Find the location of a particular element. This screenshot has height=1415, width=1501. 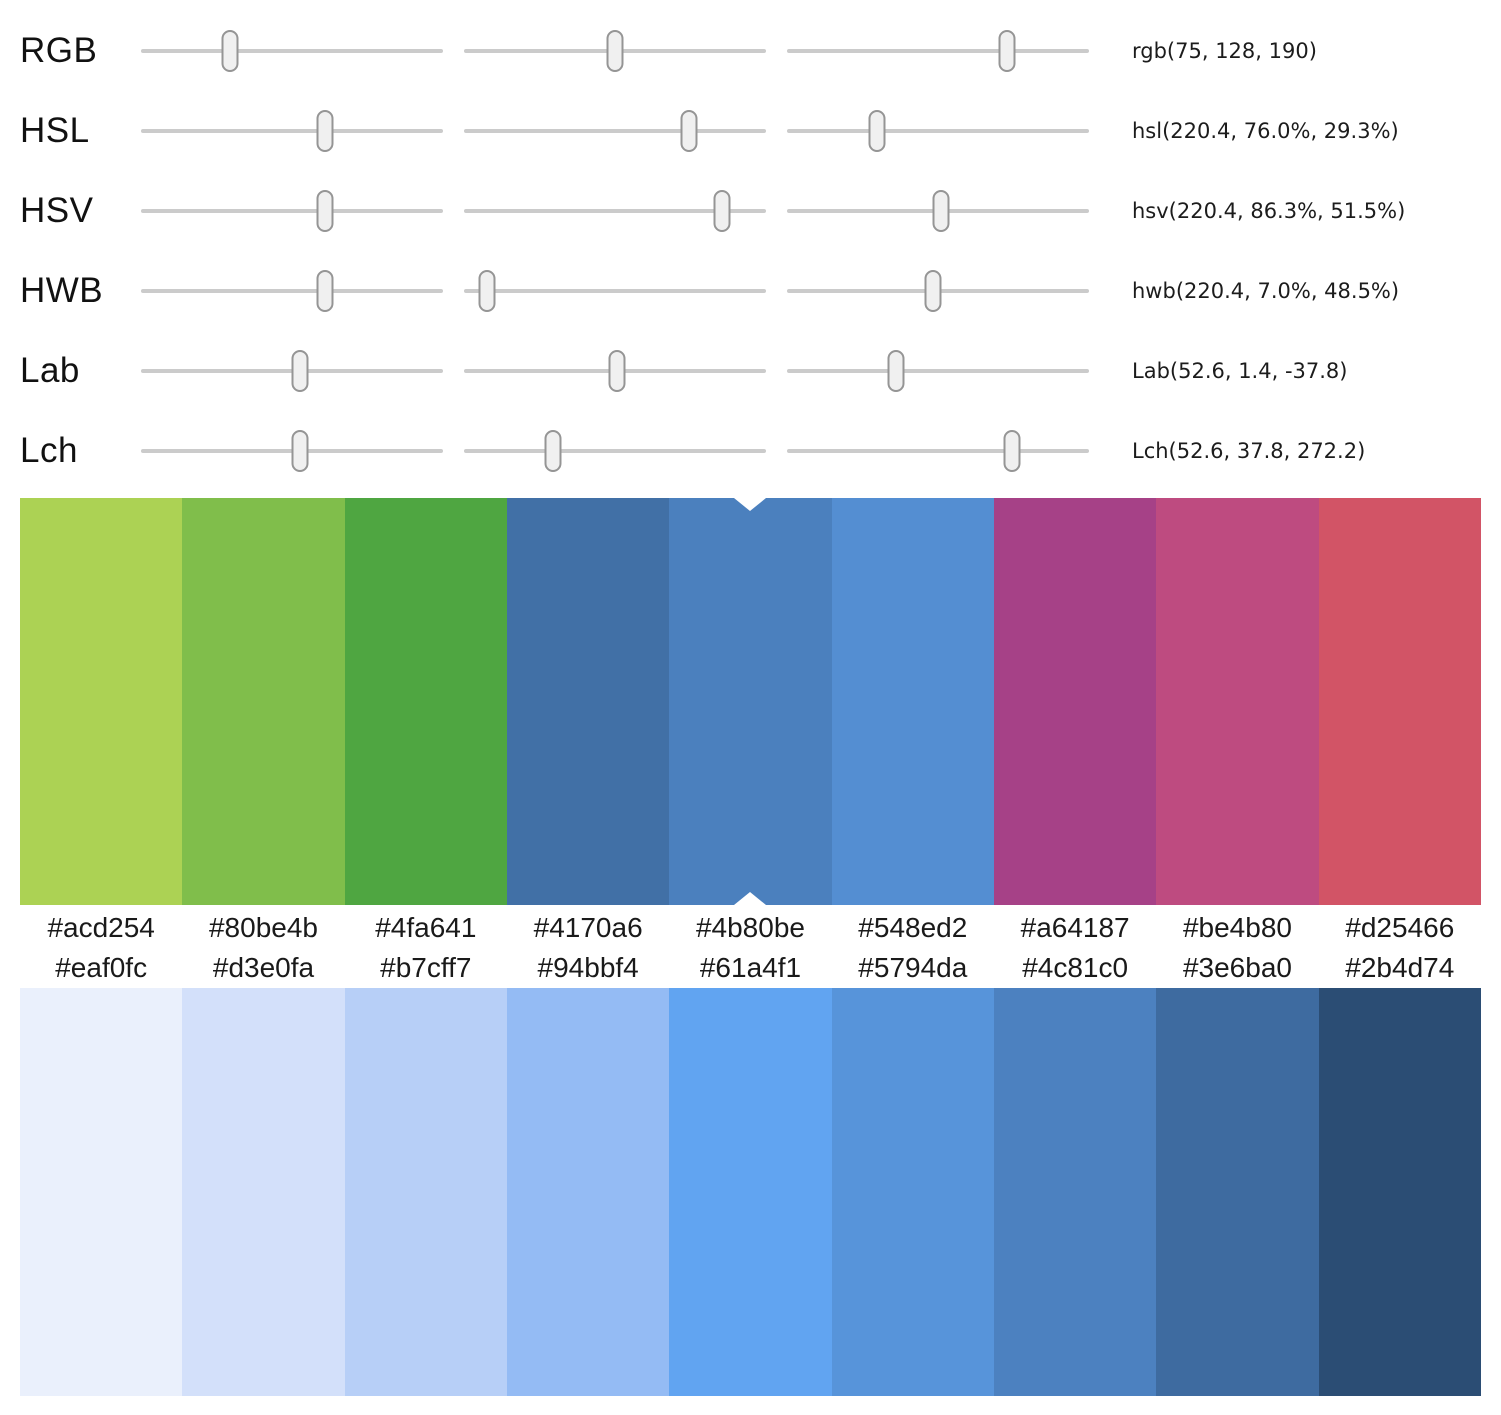

color-value-text: hsv(220.4, 86.3%, 51.5%) is located at coordinates (1269, 211).